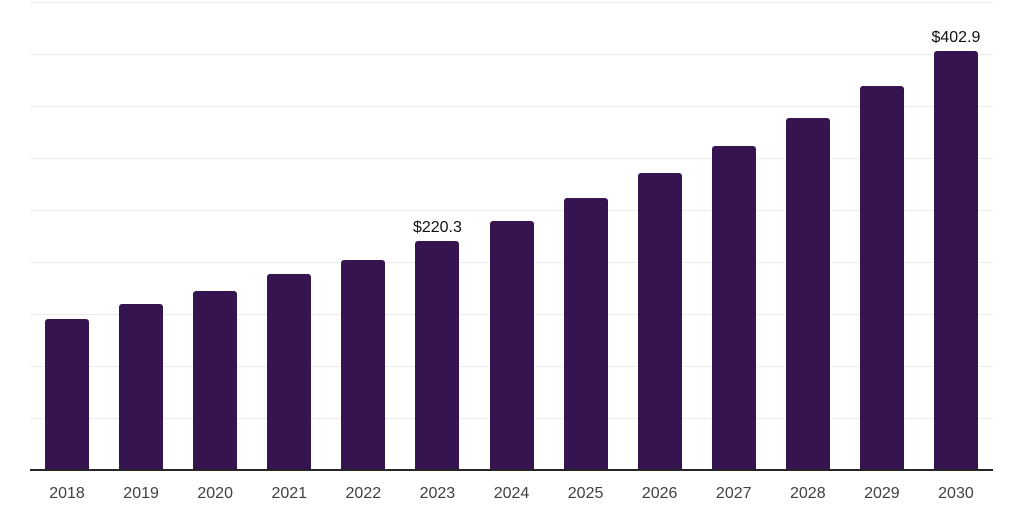 The height and width of the screenshot is (512, 1024). I want to click on bar-2027, so click(733, 308).